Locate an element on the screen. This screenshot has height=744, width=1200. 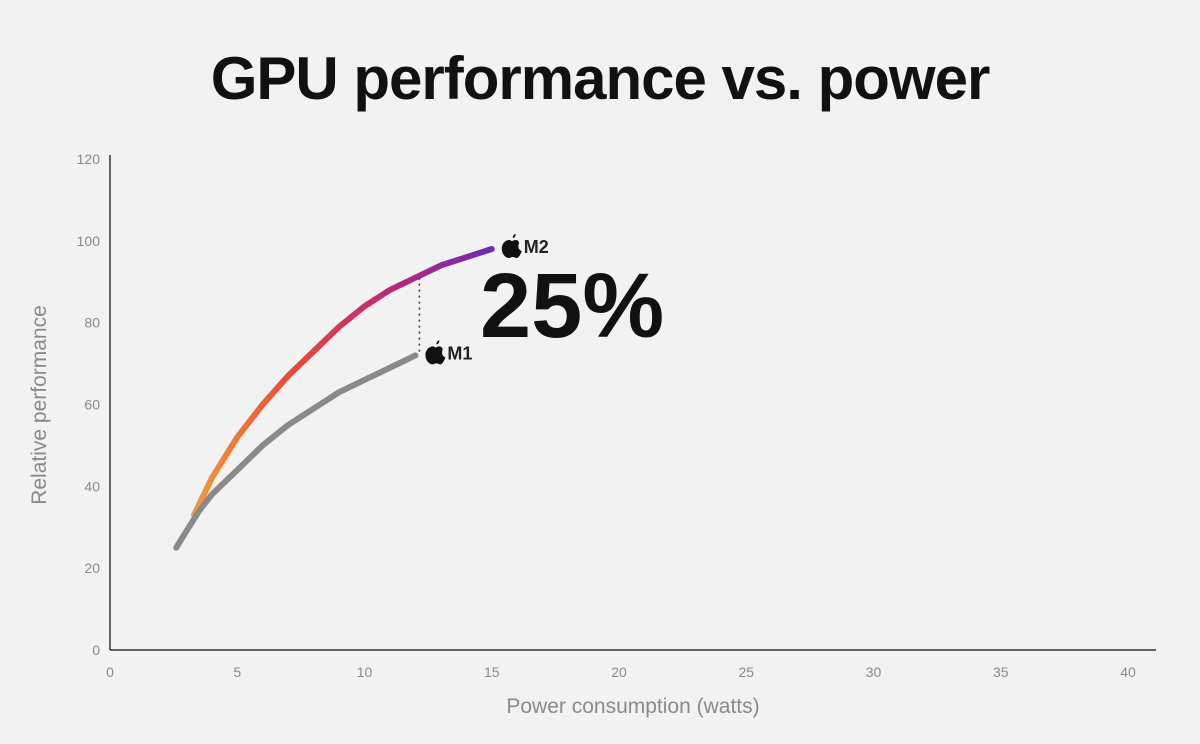
series-layer: M1 M2 is located at coordinates (361, 392).